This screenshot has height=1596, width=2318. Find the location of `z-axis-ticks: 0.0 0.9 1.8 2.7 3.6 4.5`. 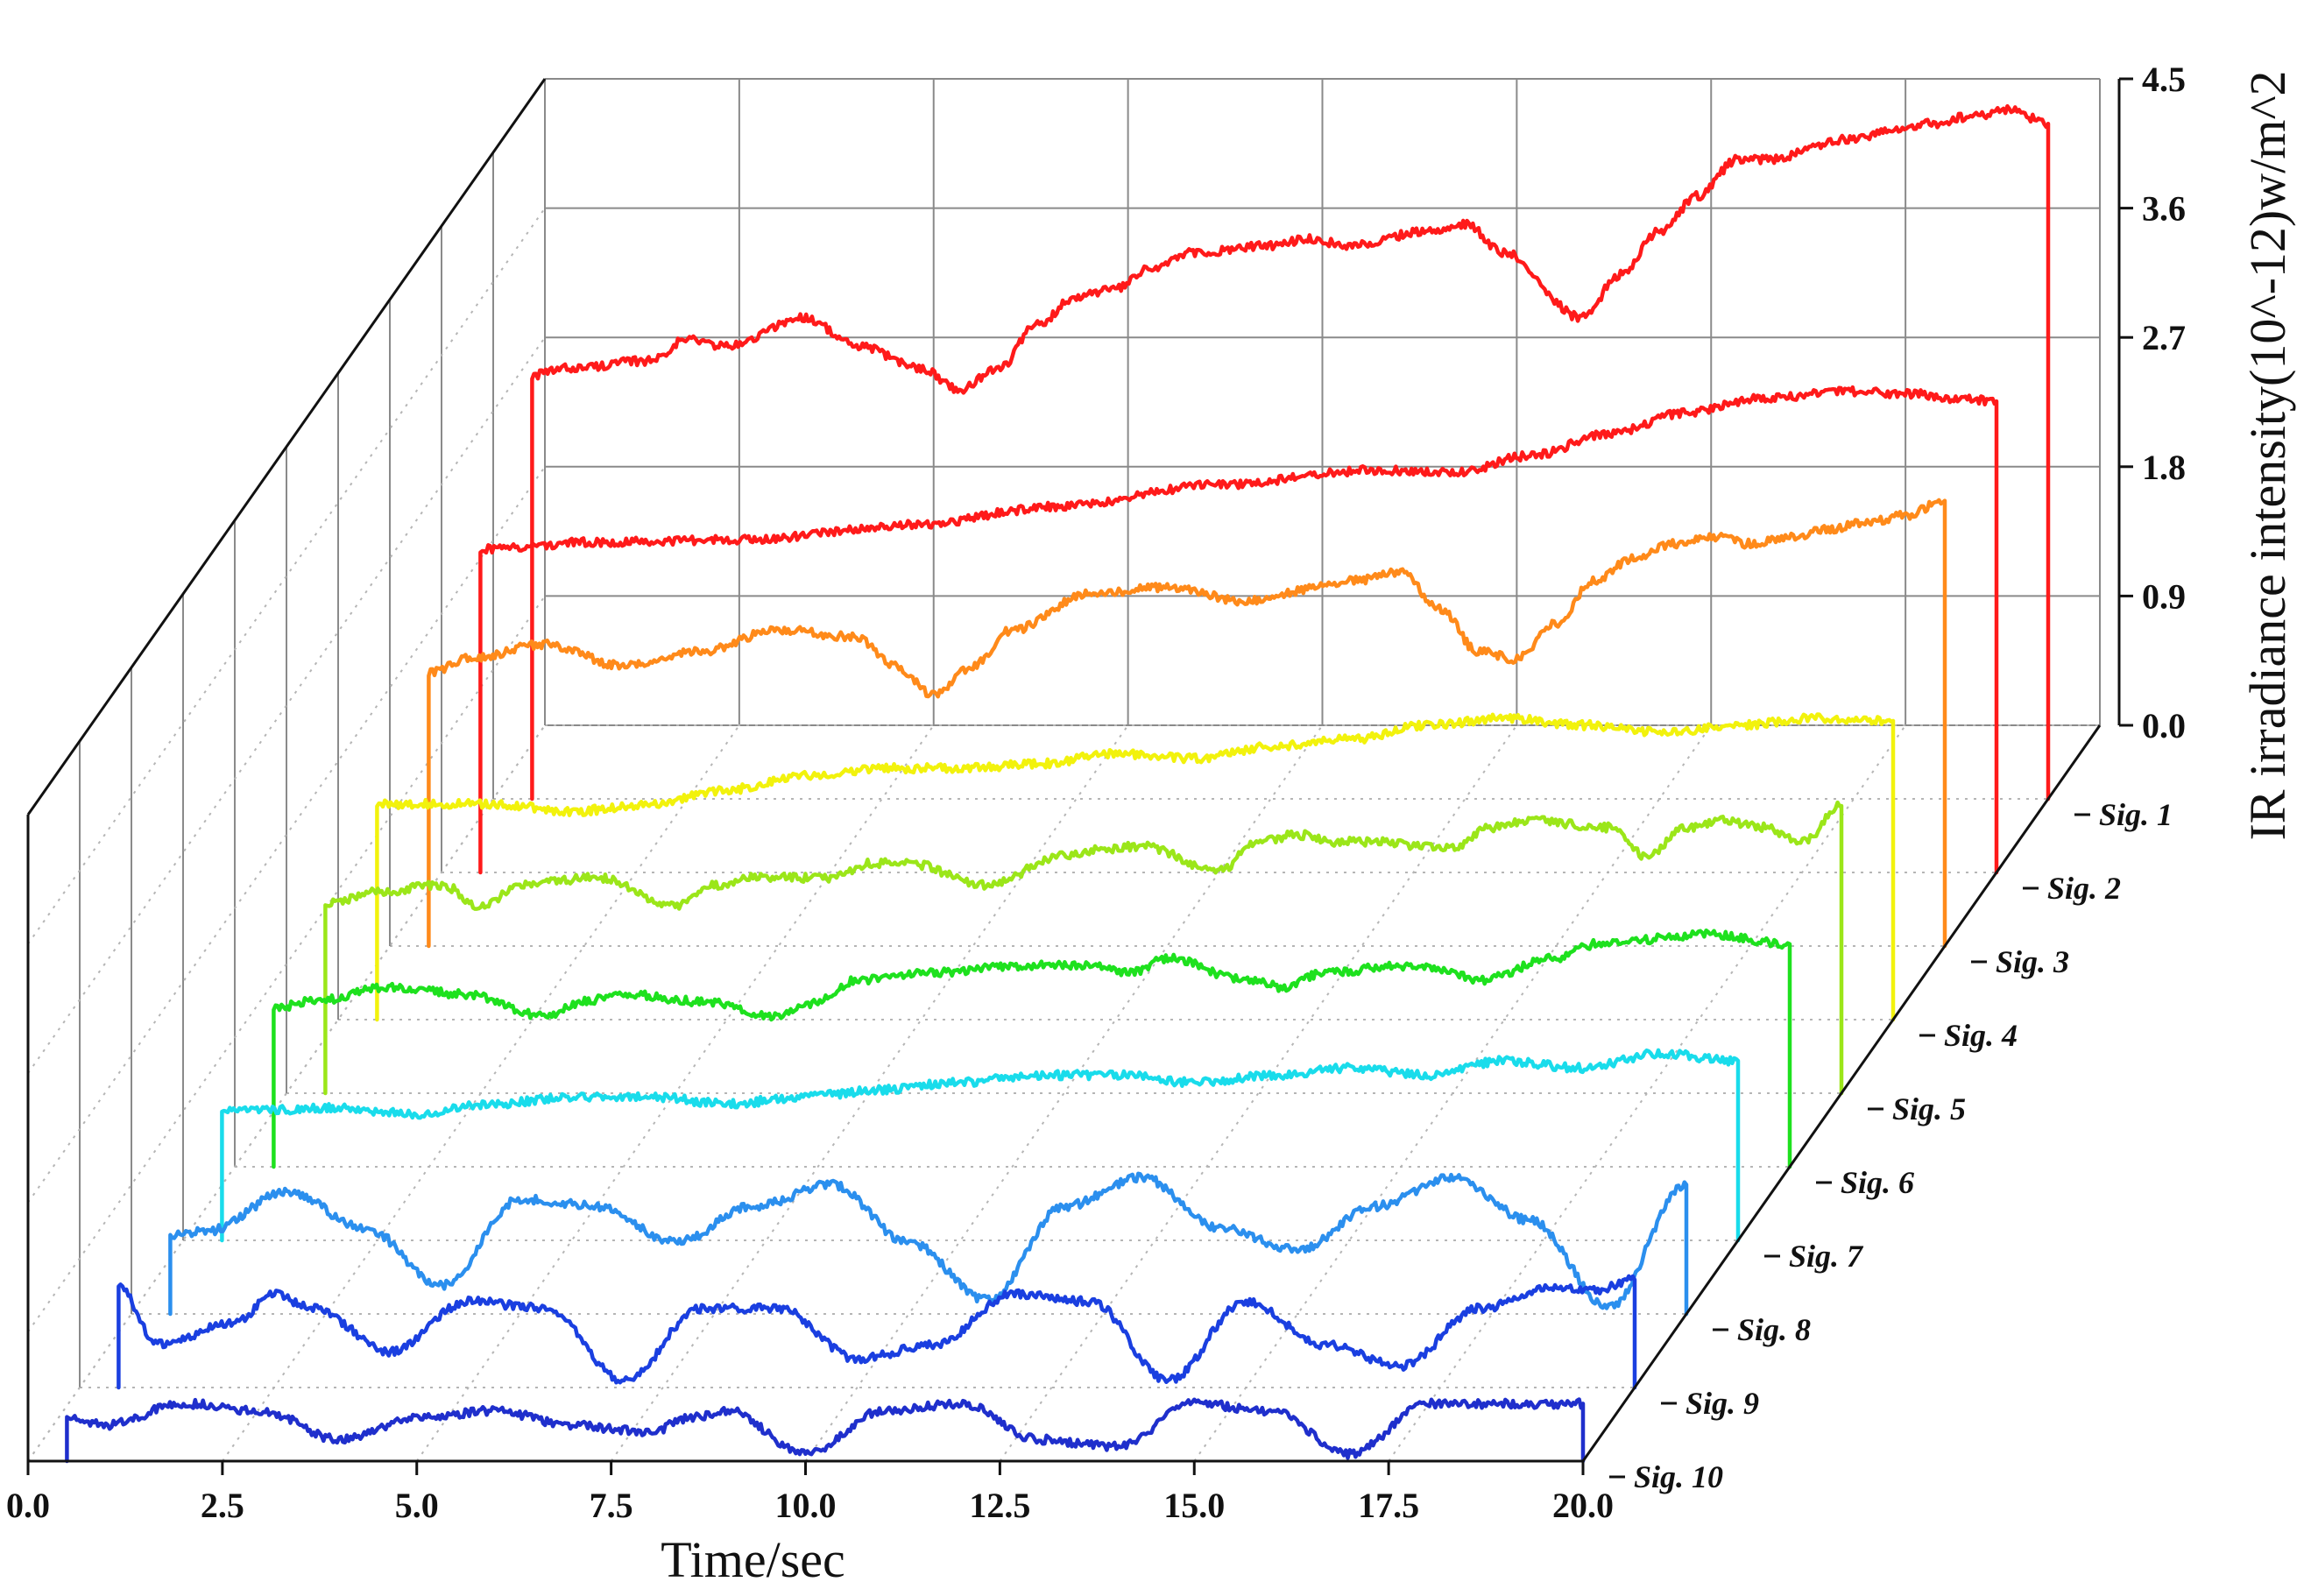

z-axis-ticks: 0.0 0.9 1.8 2.7 3.6 4.5 is located at coordinates (2152, 402).